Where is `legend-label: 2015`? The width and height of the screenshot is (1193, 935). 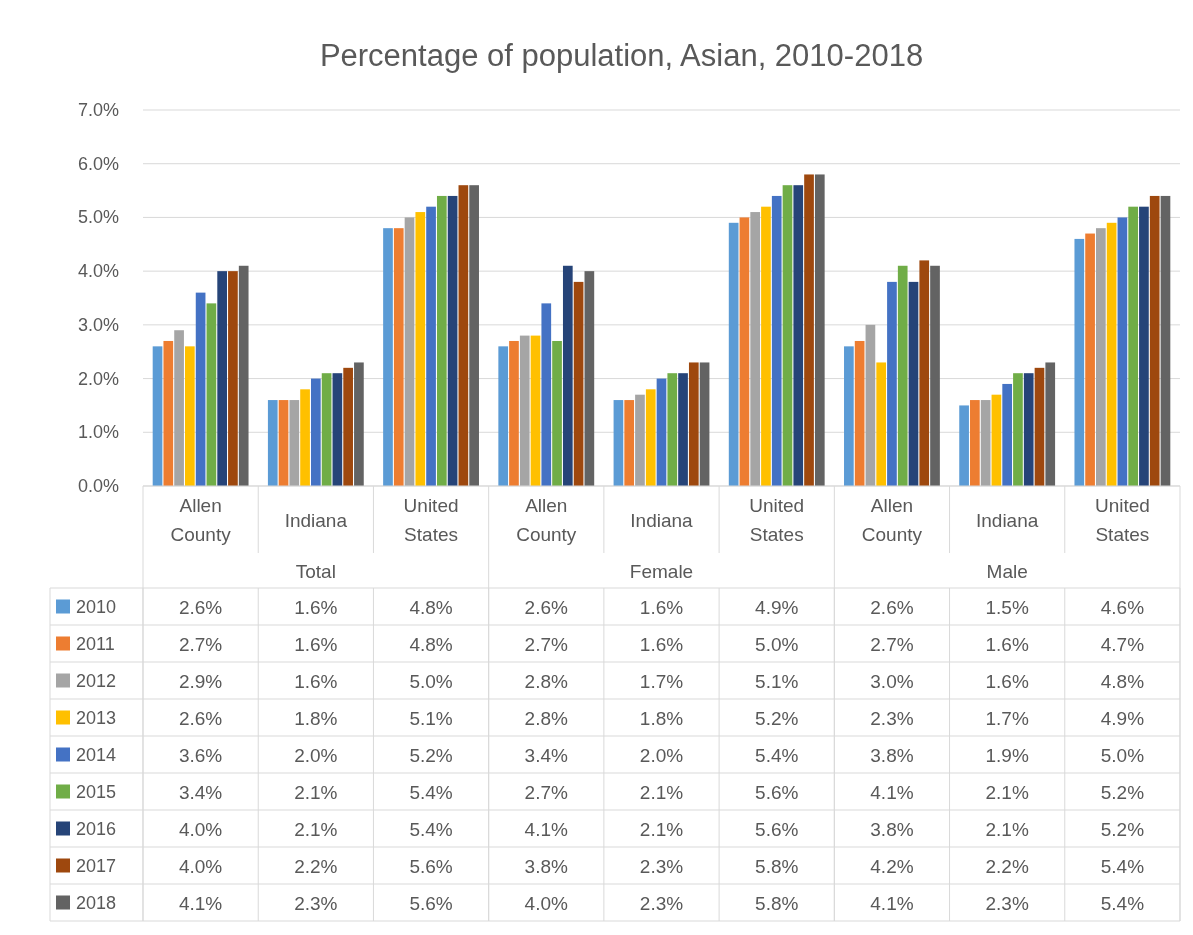 legend-label: 2015 is located at coordinates (96, 791).